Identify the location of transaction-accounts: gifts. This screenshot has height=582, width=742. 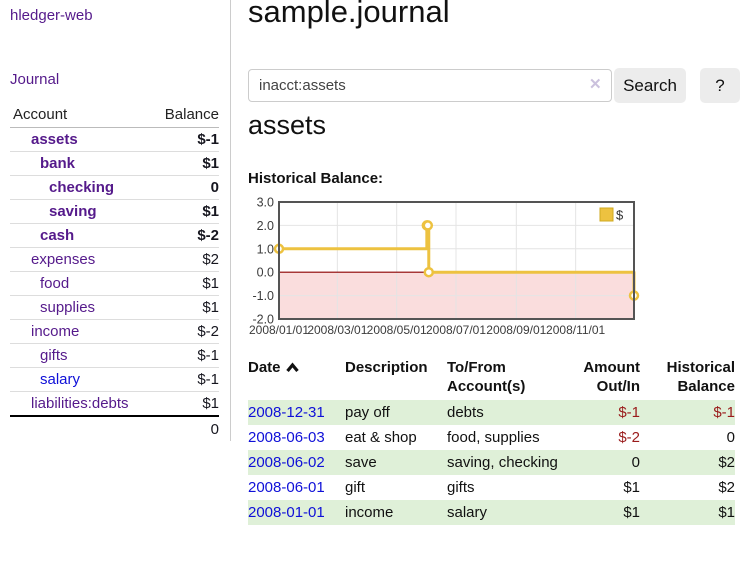
(461, 487).